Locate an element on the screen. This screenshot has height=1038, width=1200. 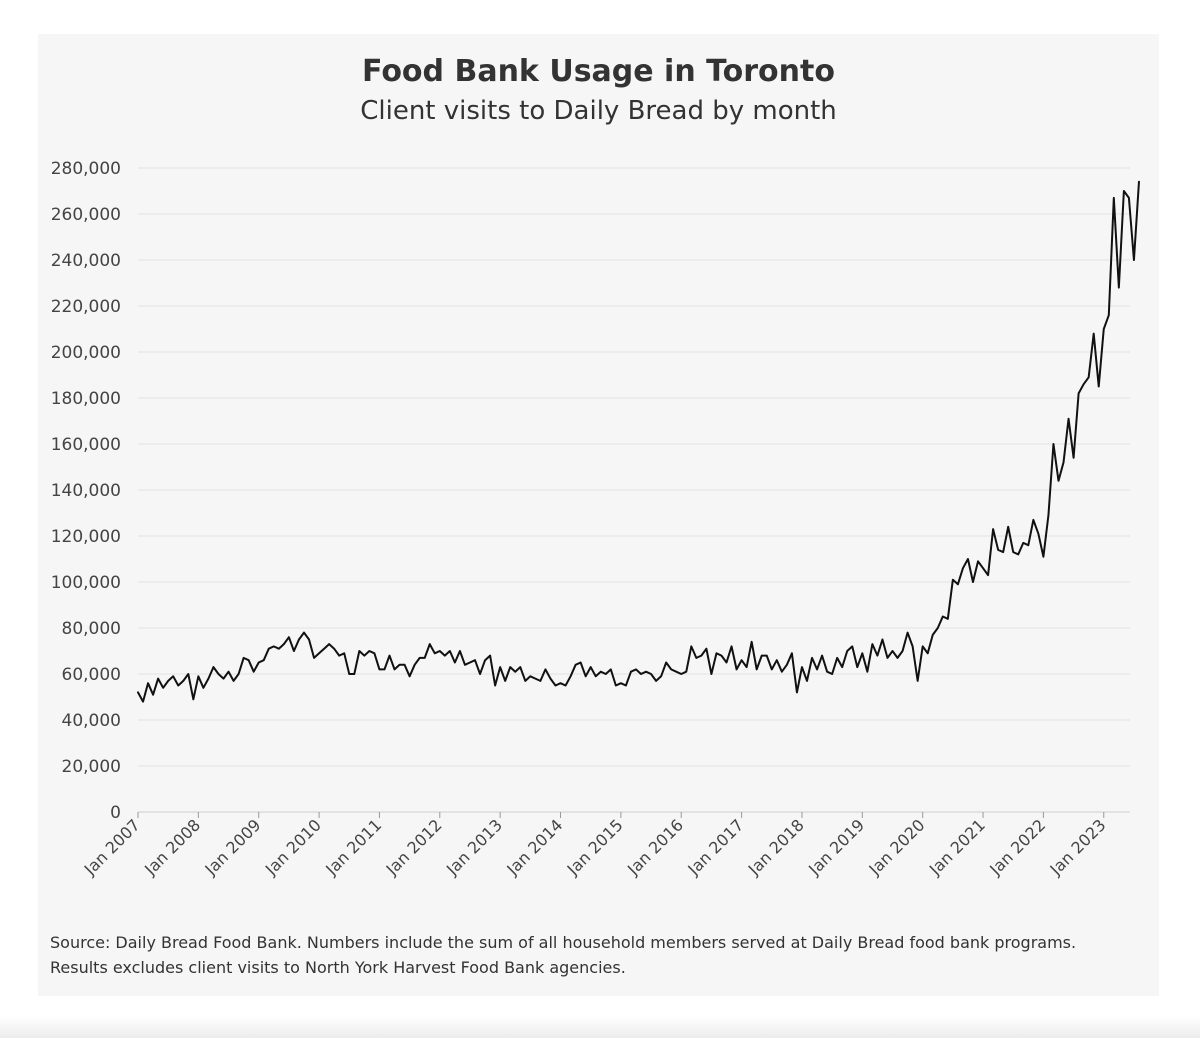
x-tick-label: Jan 2022 is located at coordinates (1017, 847).